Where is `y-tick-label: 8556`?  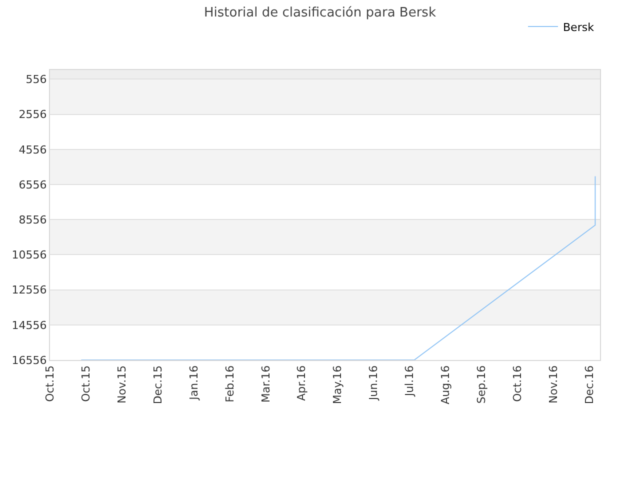
y-tick-label: 8556 is located at coordinates (32, 219).